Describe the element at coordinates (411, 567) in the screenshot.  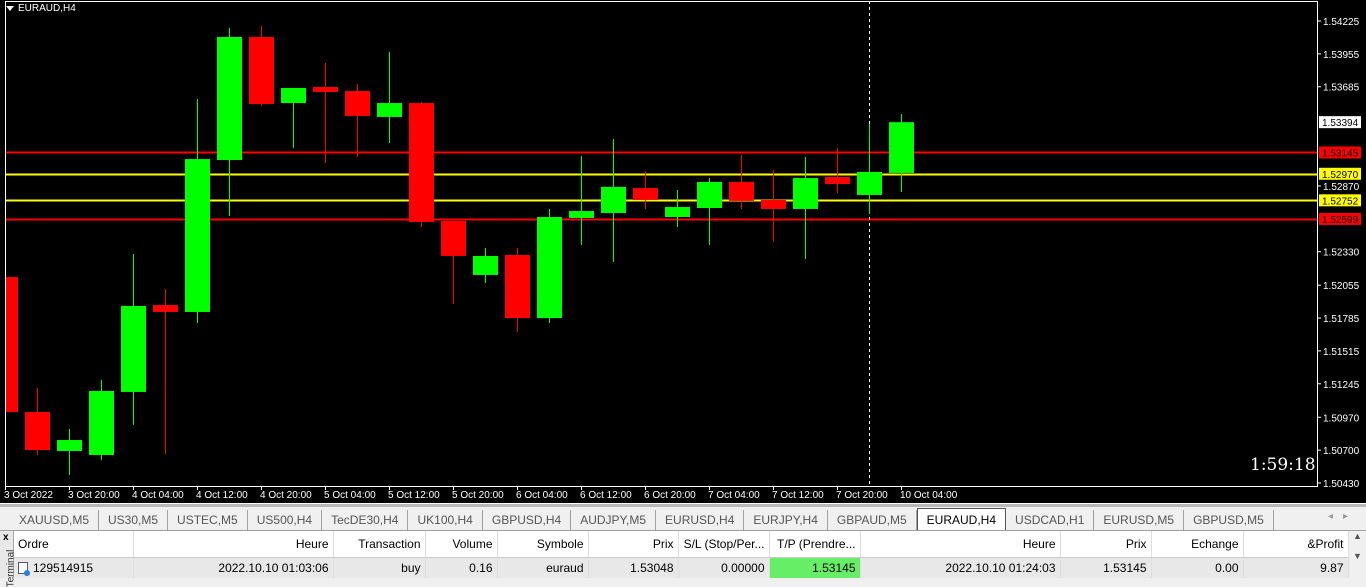
I see `cell-value: buy` at that location.